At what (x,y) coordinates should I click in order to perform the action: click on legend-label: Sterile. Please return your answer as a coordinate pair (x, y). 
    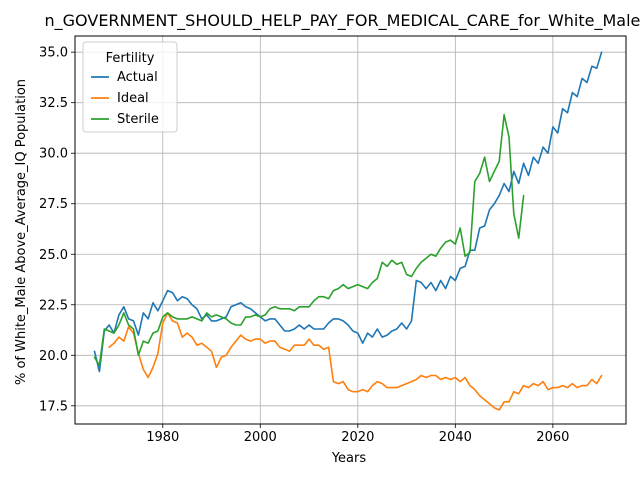
    Looking at the image, I should click on (138, 119).